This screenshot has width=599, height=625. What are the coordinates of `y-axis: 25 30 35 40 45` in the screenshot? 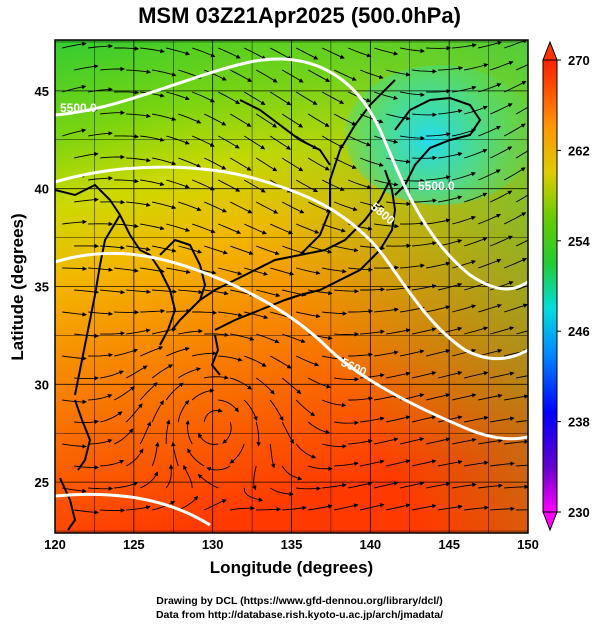 It's located at (42, 287).